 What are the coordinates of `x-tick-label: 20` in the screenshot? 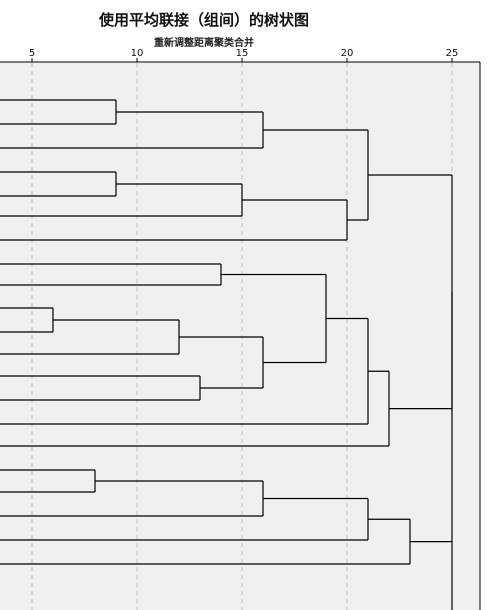 It's located at (347, 53).